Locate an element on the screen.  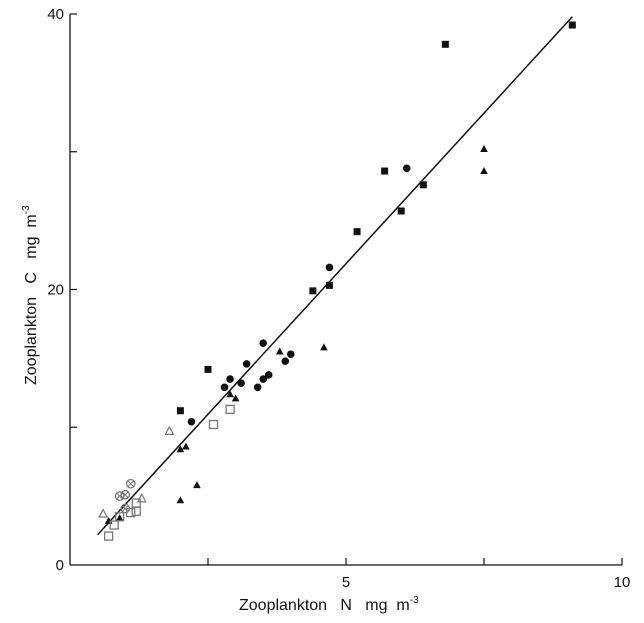
y-tick-label: 20 is located at coordinates (55, 290).